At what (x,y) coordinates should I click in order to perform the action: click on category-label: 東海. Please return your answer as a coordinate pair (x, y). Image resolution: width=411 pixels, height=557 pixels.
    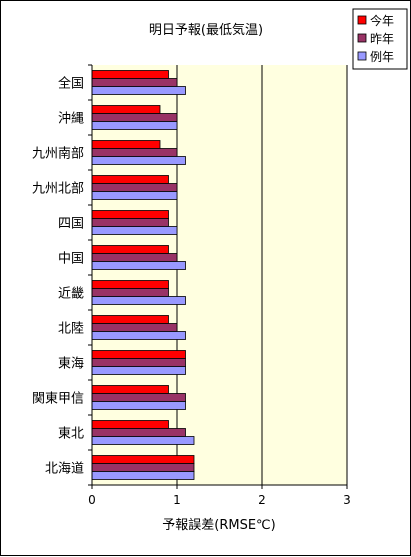
    Looking at the image, I should click on (71, 364).